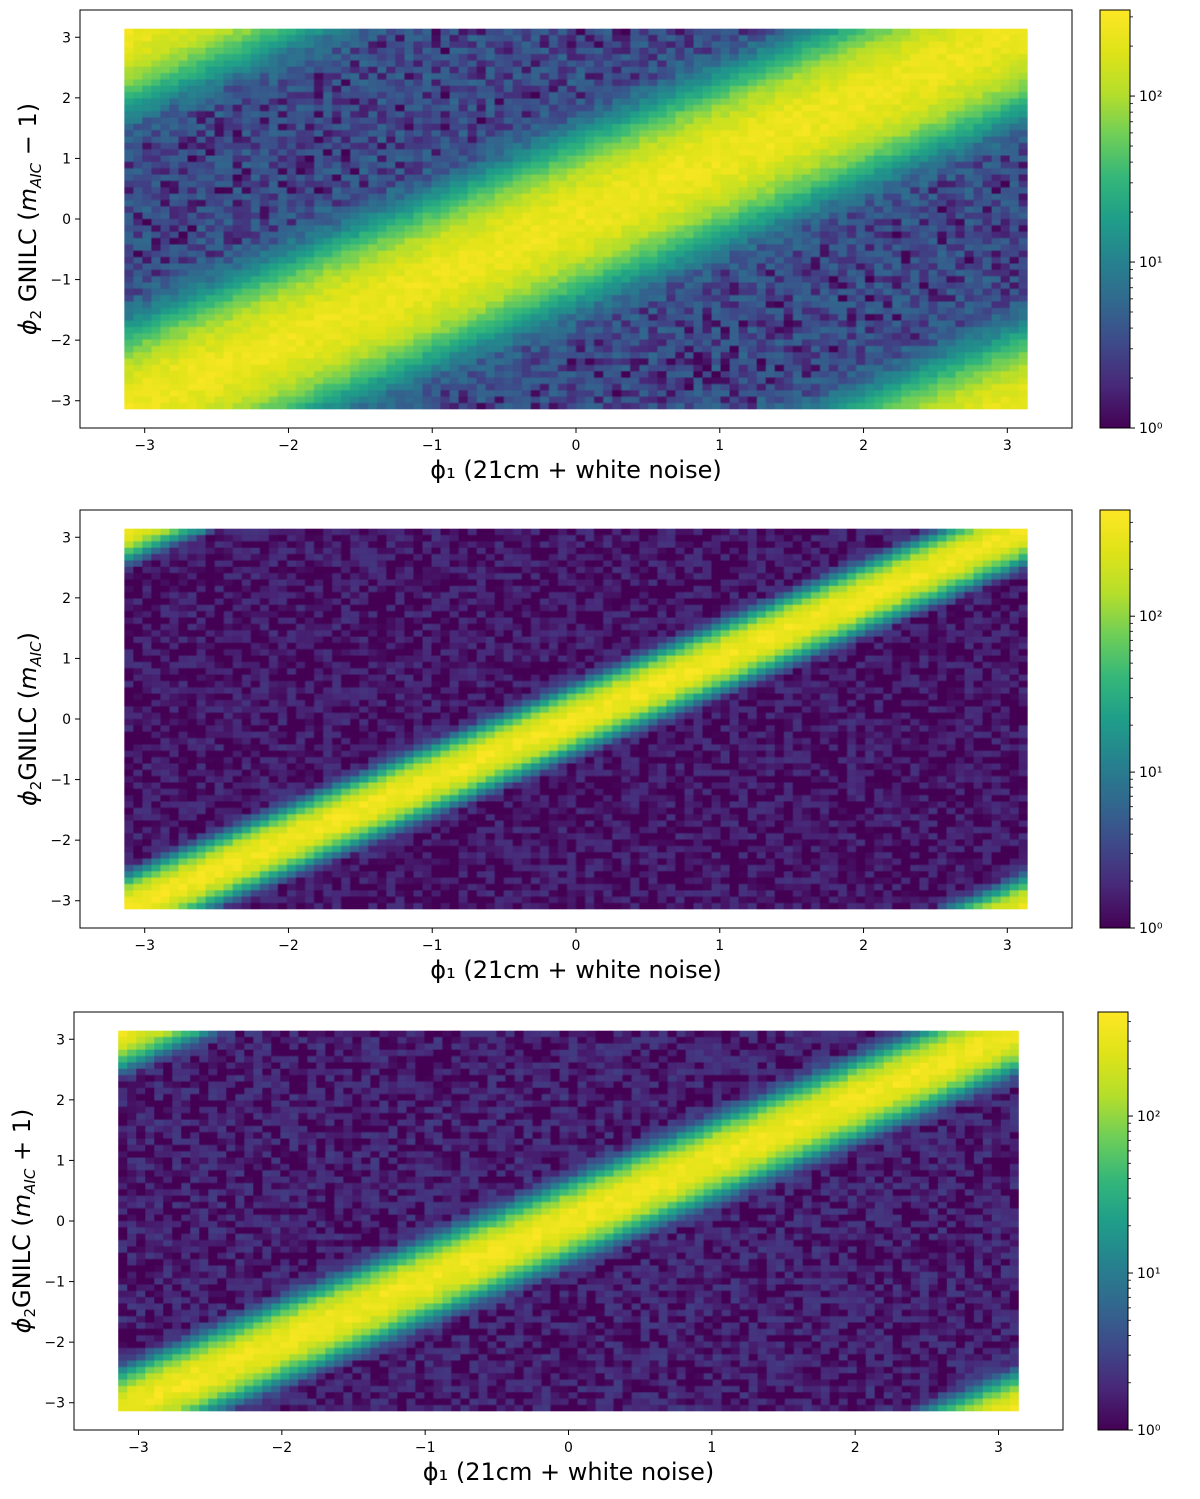  I want to click on y-axis-label: ϕ2GNILC (mAIC + 1), so click(23, 1221).